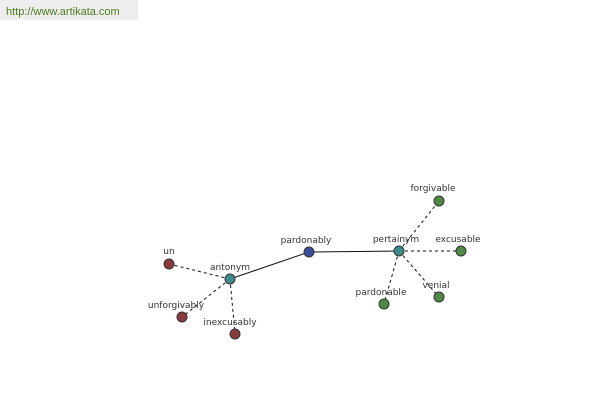  I want to click on node-label: pardonably, so click(306, 241).